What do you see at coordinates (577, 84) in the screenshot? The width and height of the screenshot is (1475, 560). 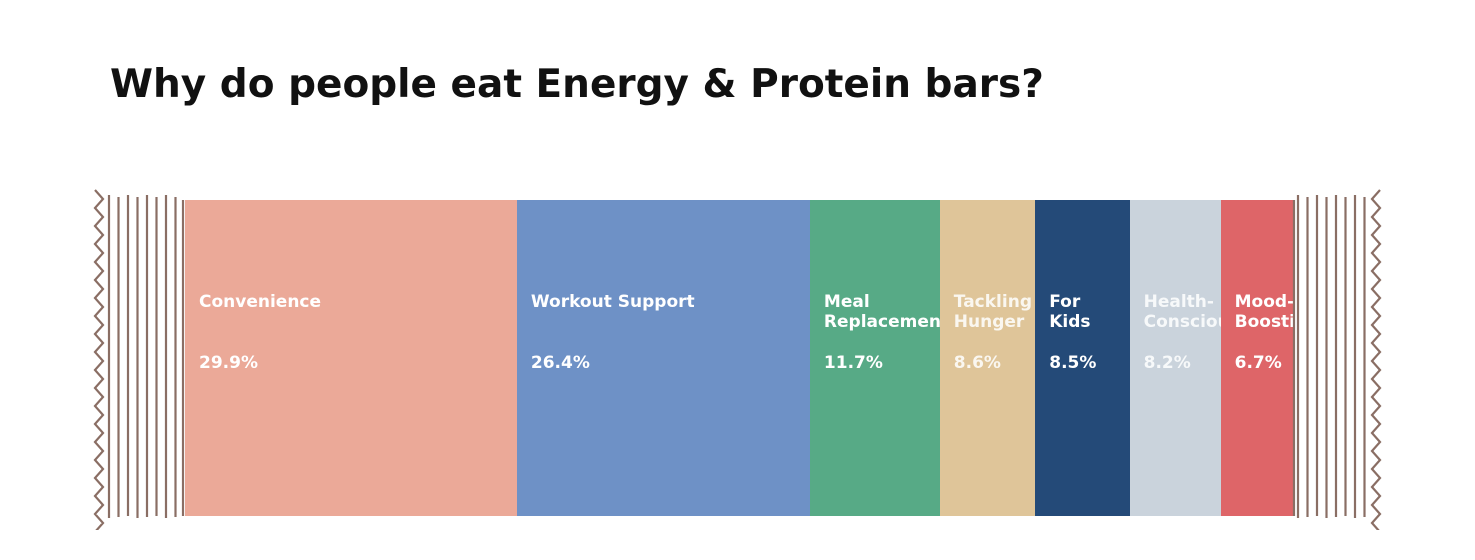 I see `chart-title: Why do people eat Energy & Protein bars?` at bounding box center [577, 84].